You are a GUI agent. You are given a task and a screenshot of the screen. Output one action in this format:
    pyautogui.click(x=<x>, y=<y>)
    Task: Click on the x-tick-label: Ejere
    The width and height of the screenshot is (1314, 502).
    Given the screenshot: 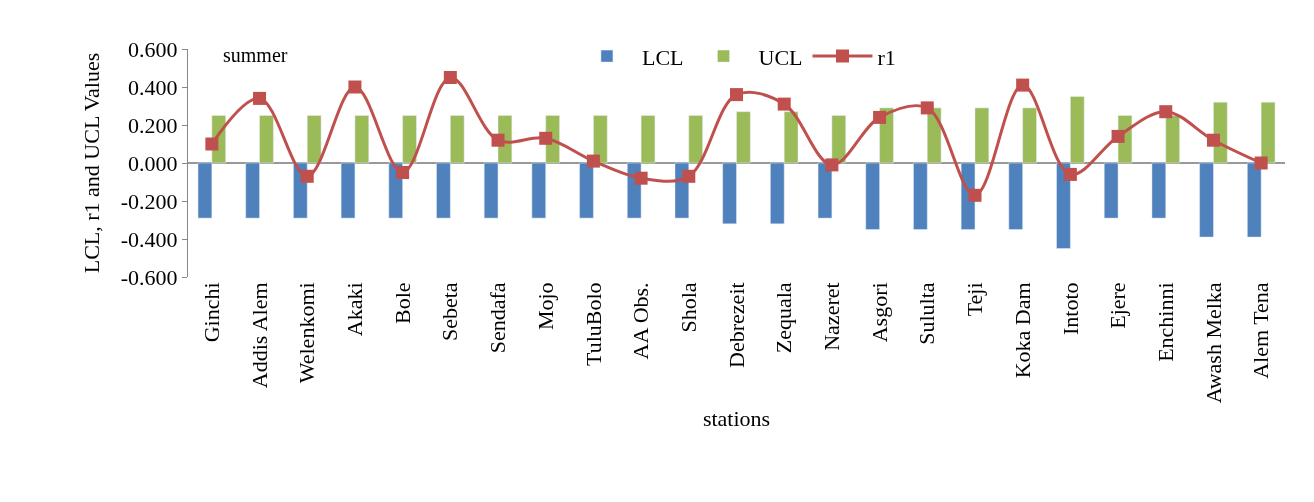 What is the action you would take?
    pyautogui.click(x=1118, y=305)
    